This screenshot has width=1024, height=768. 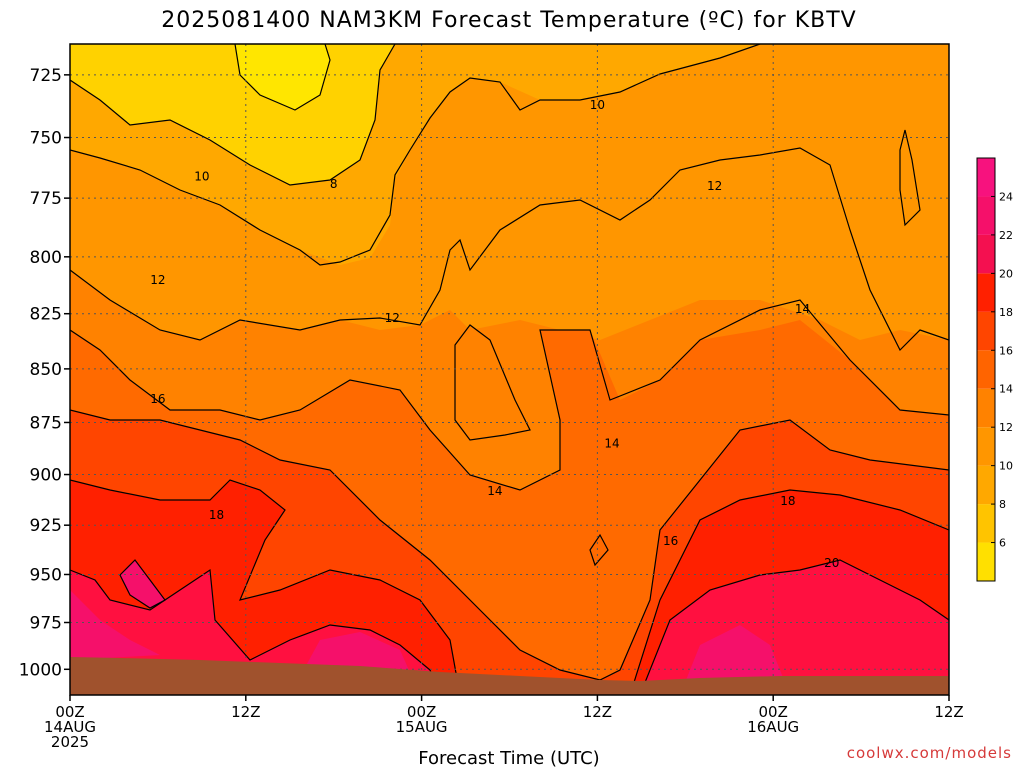 What do you see at coordinates (46, 139) in the screenshot?
I see `y-tick-label: 750` at bounding box center [46, 139].